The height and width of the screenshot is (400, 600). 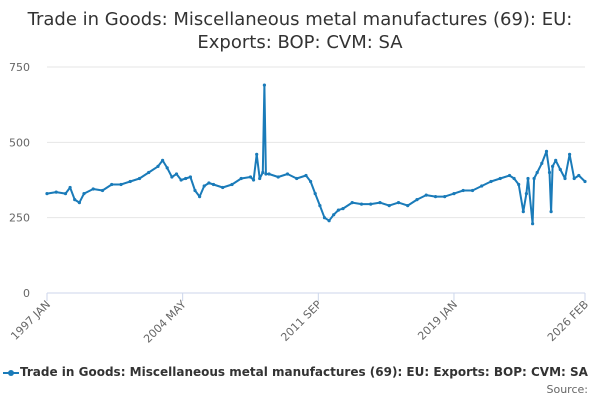 I want to click on x-axis, so click(x=316, y=296).